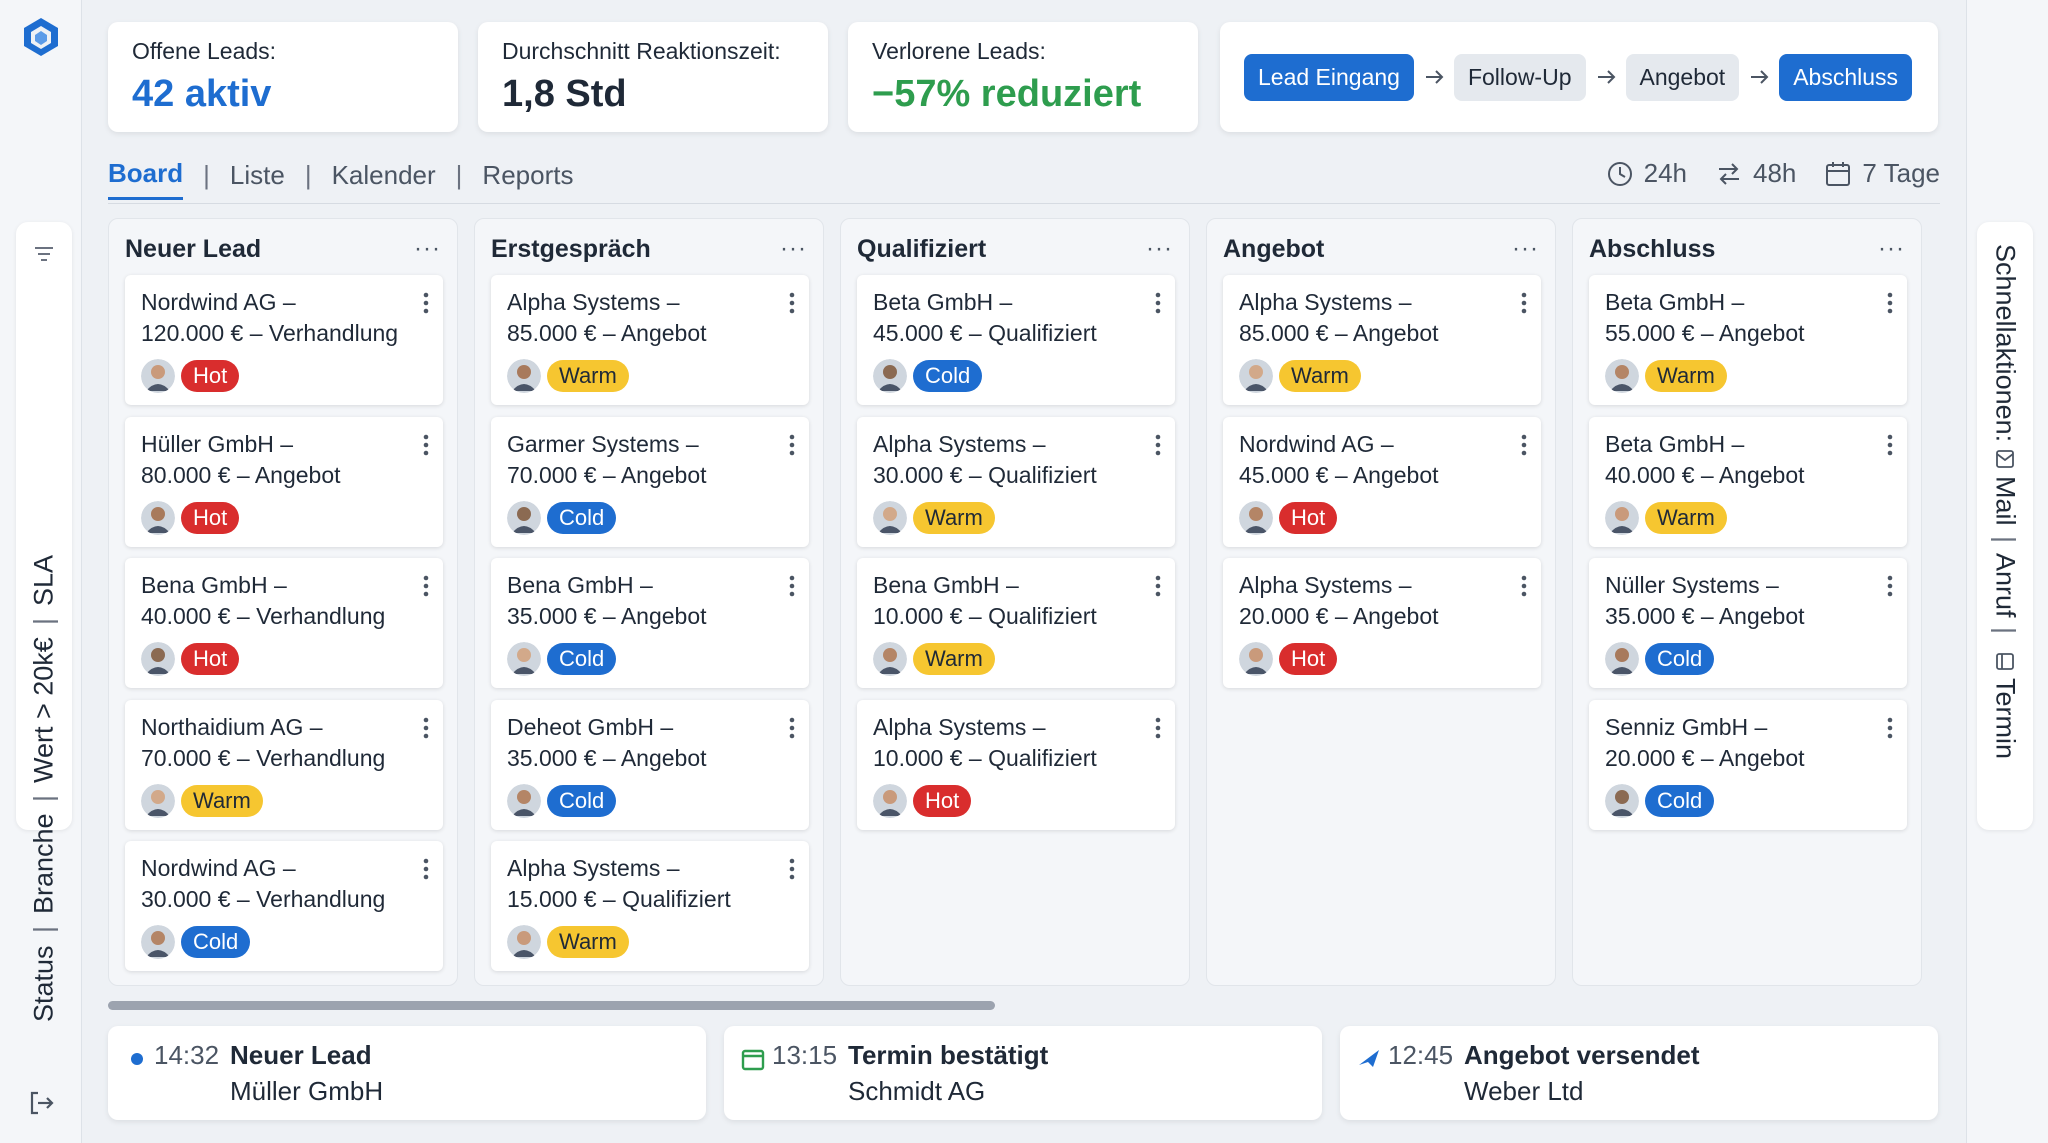 Image resolution: width=2048 pixels, height=1143 pixels. I want to click on tab-divider, so click(1024, 203).